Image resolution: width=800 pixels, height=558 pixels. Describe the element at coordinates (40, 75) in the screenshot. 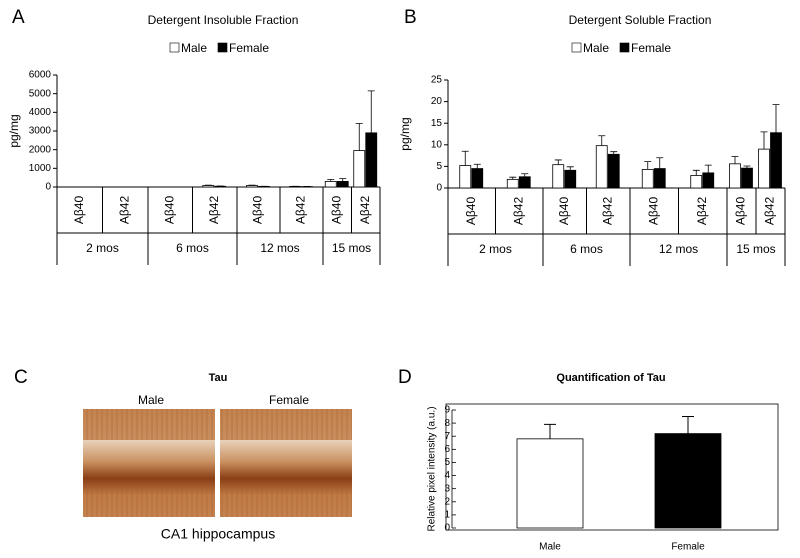

I see `y-tick-label: 6000` at that location.